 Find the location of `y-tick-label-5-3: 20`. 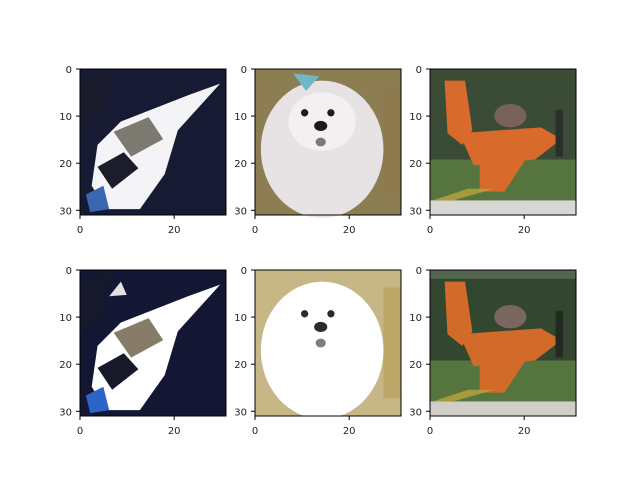

y-tick-label-5-3: 20 is located at coordinates (240, 365).